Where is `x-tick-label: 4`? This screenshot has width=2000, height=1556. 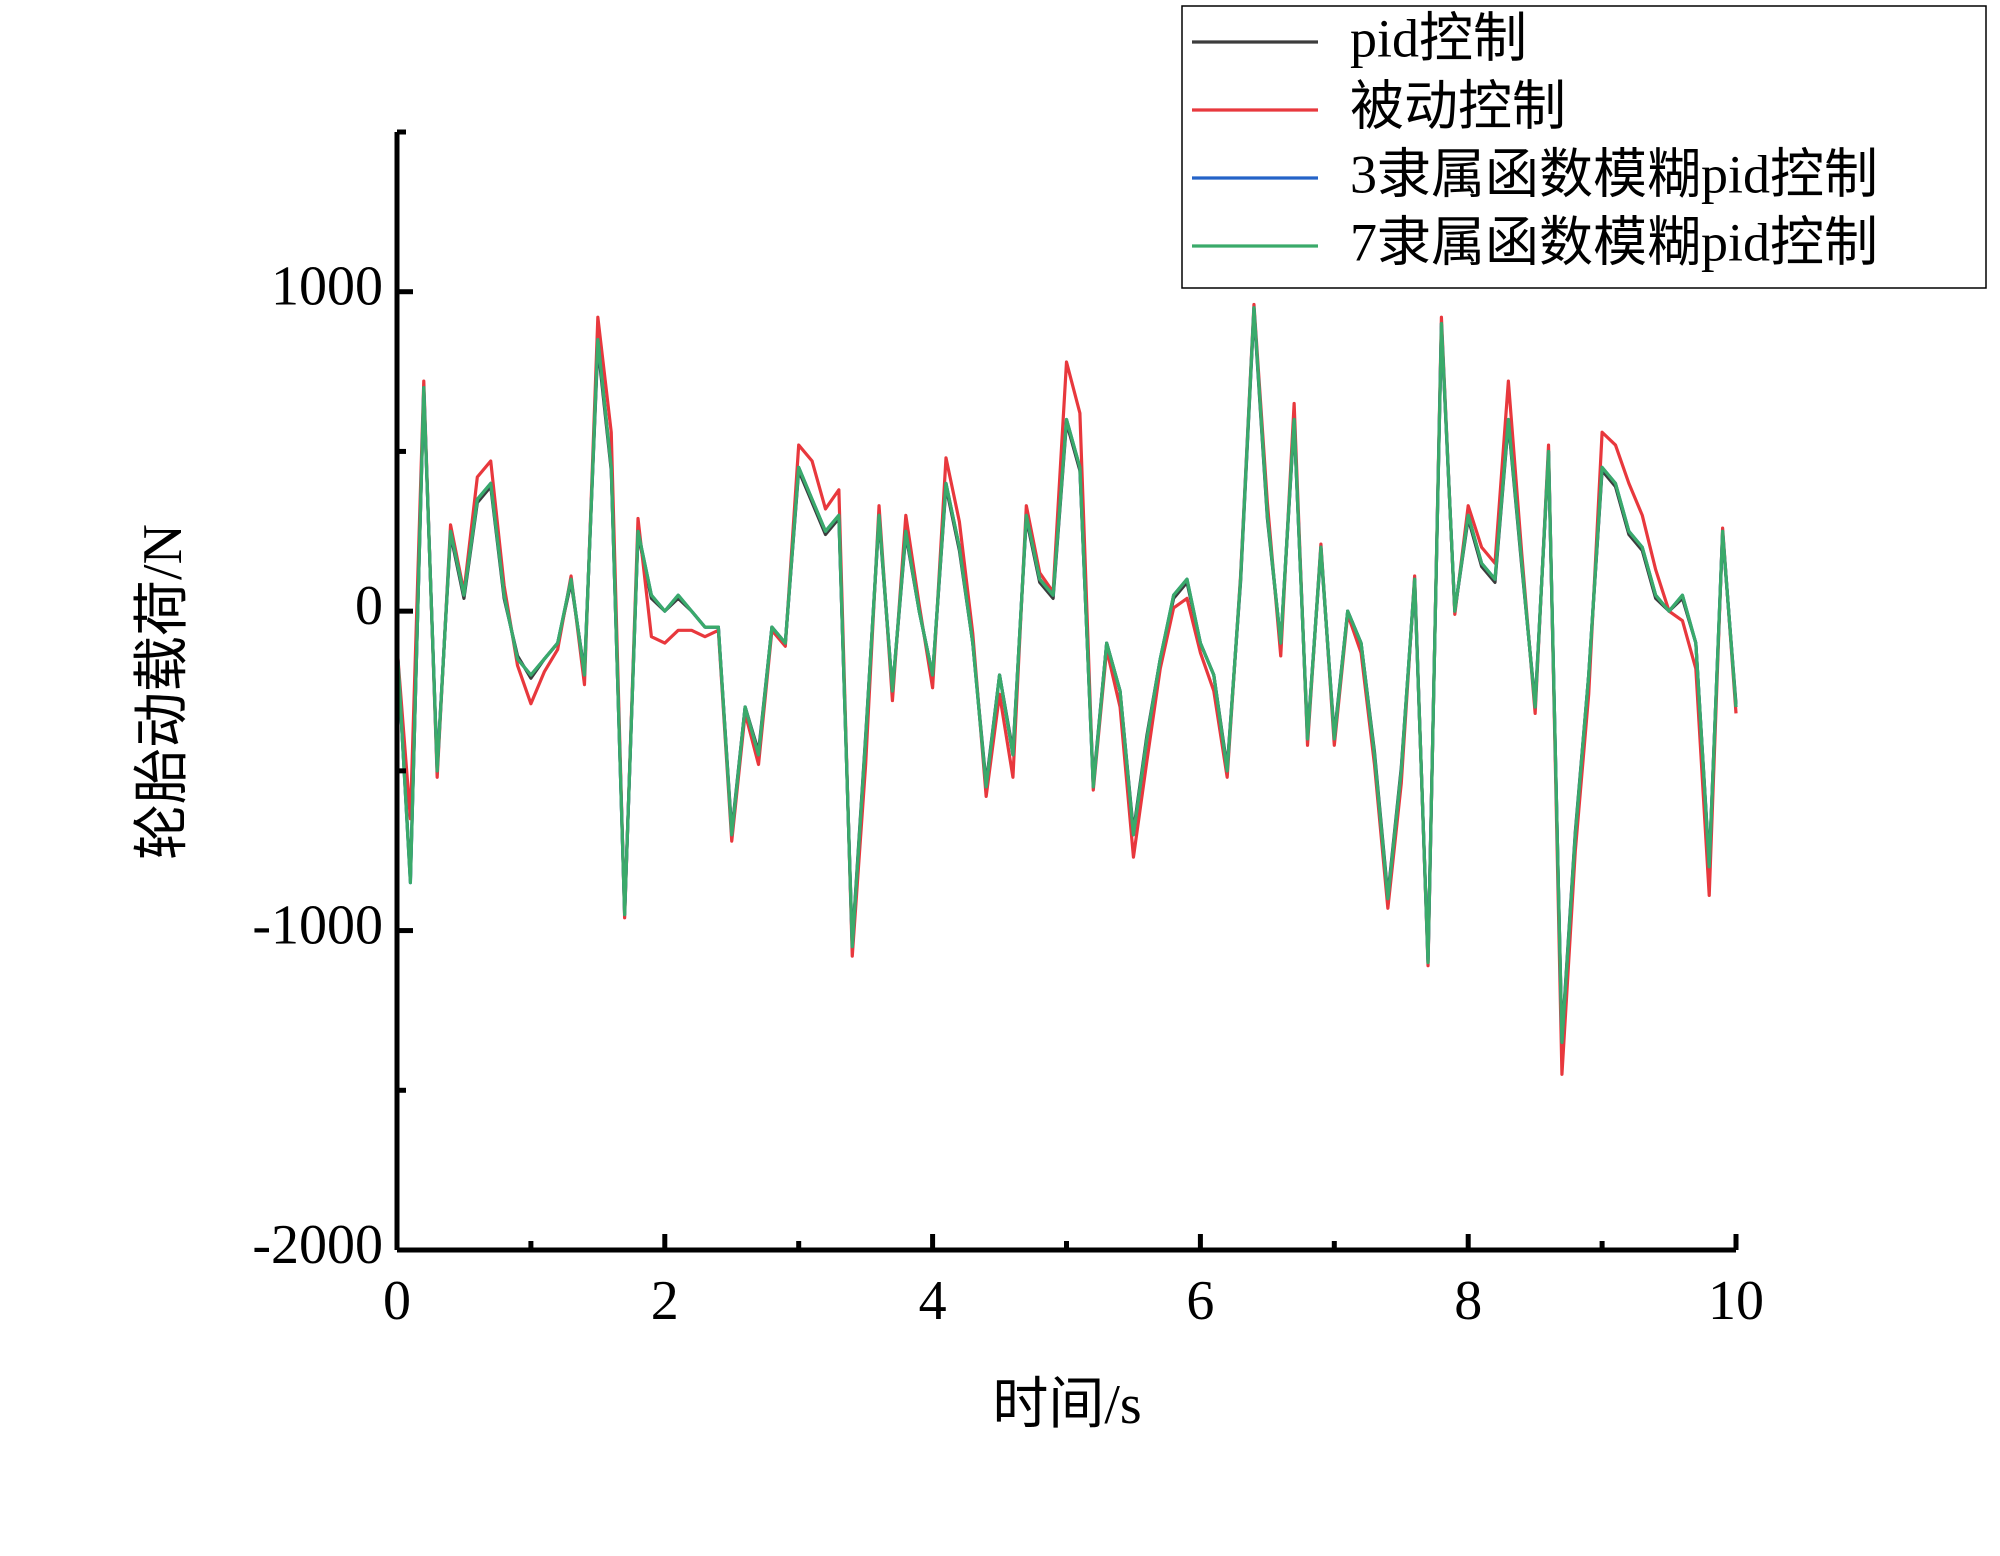 x-tick-label: 4 is located at coordinates (933, 1301).